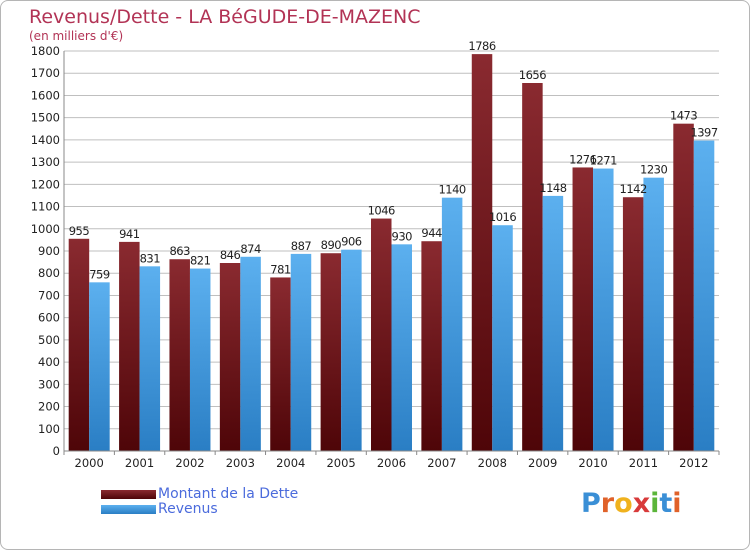 This screenshot has height=550, width=750. I want to click on legend-item-debt: Montant de la Dette, so click(199, 494).